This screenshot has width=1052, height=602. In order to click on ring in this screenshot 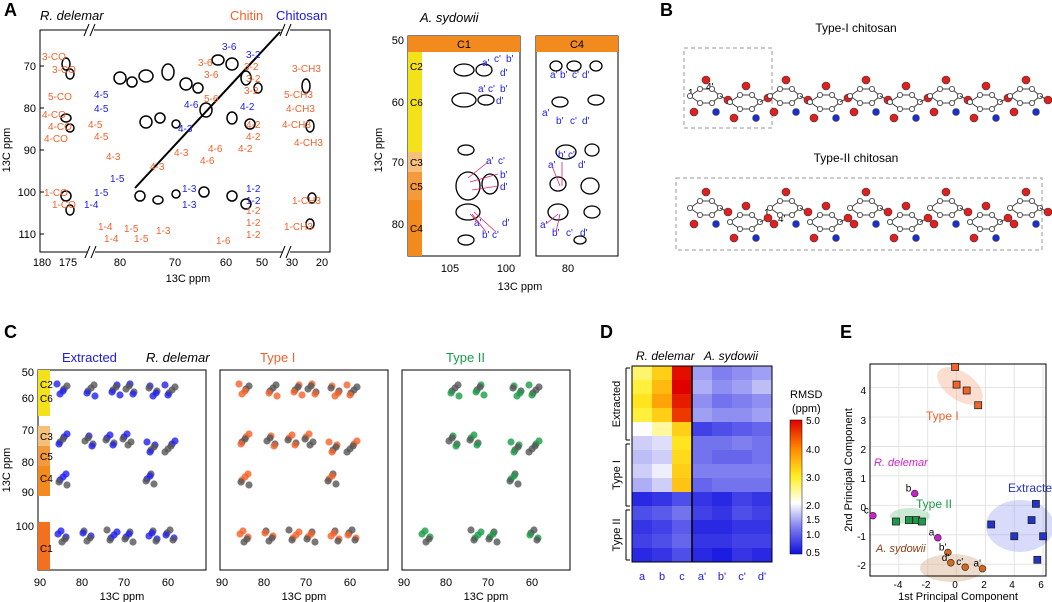, I will do `click(905, 102)`.